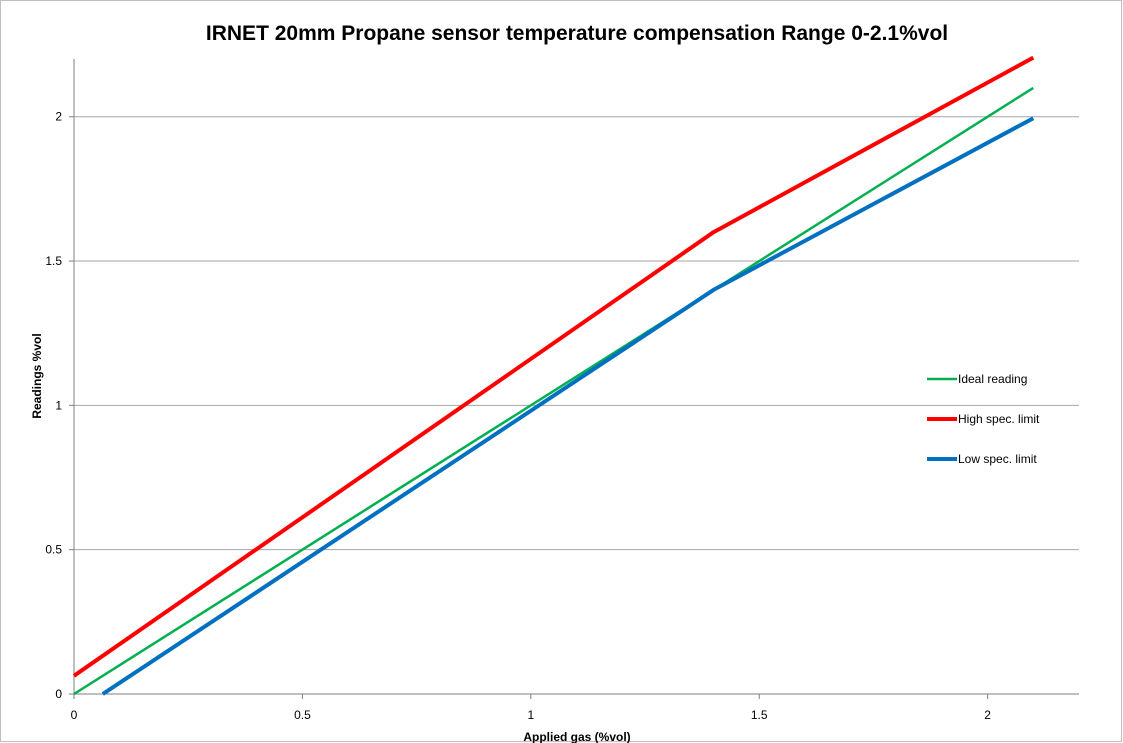 The width and height of the screenshot is (1123, 743). What do you see at coordinates (530, 715) in the screenshot?
I see `x-tick-label: 1` at bounding box center [530, 715].